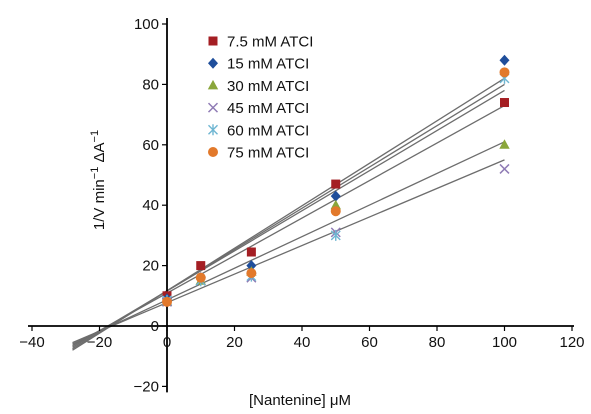 The height and width of the screenshot is (414, 591). What do you see at coordinates (95, 173) in the screenshot?
I see `y-axis-title-sup1: −1` at bounding box center [95, 173].